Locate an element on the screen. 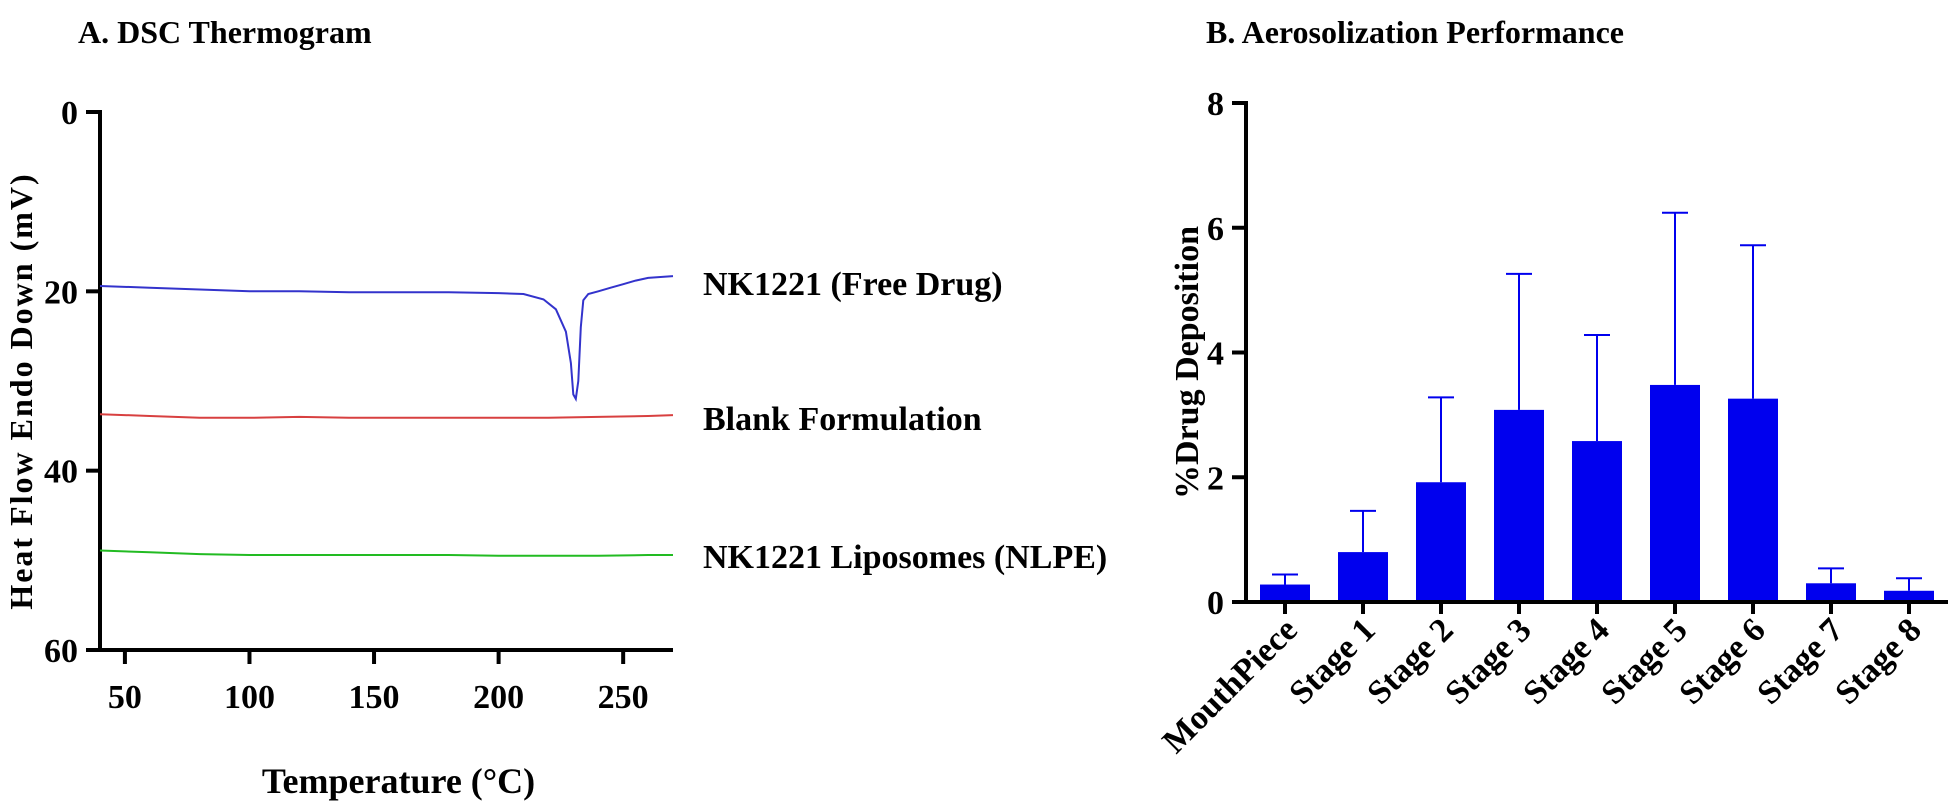 Image resolution: width=1956 pixels, height=807 pixels. y-tick-label: 8 is located at coordinates (1215, 104).